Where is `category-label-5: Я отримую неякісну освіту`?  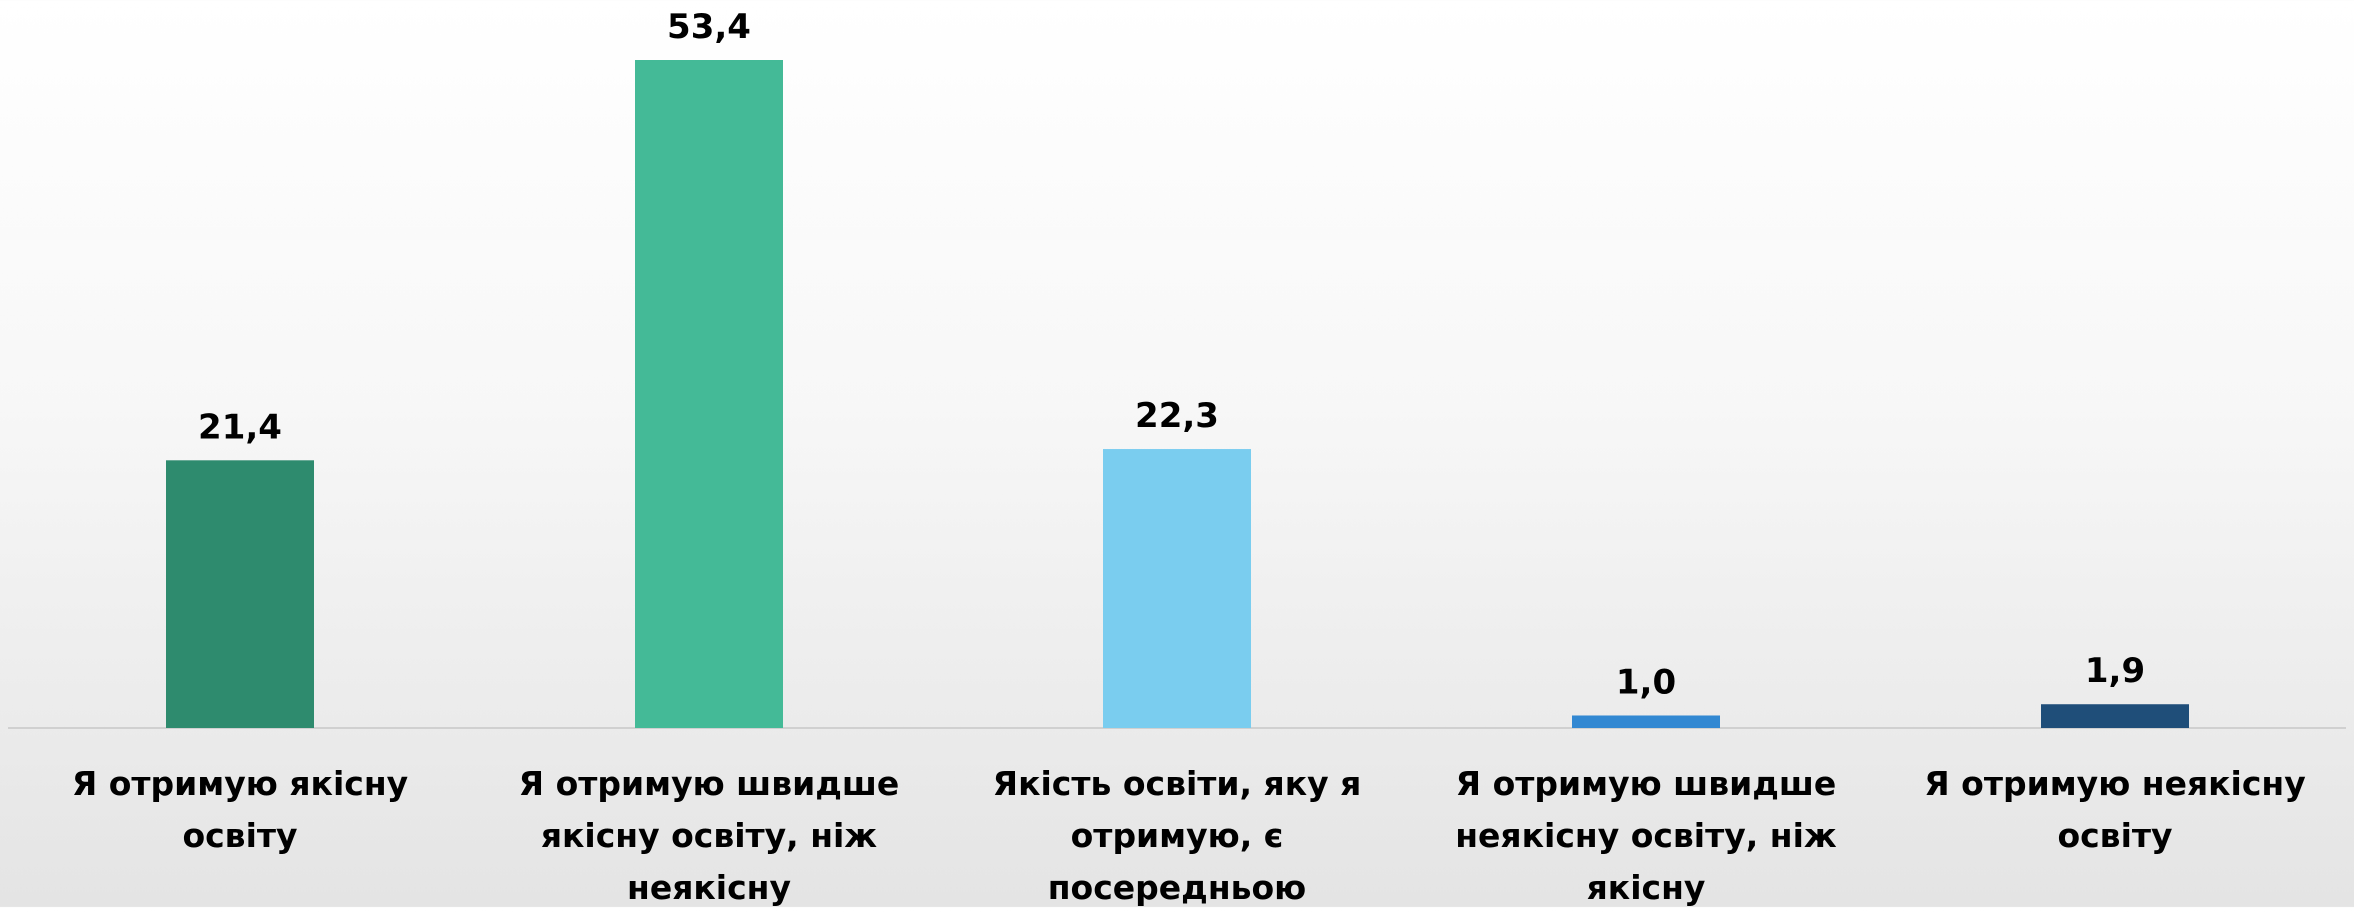
category-label-5: Я отримую неякісну освіту is located at coordinates (2115, 809).